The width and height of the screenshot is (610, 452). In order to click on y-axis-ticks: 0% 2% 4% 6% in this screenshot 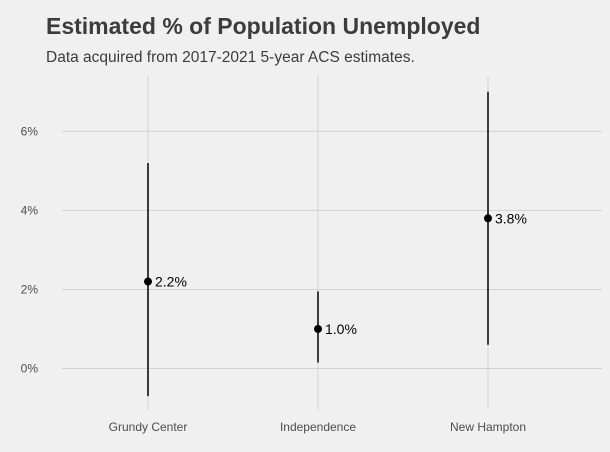, I will do `click(30, 249)`.